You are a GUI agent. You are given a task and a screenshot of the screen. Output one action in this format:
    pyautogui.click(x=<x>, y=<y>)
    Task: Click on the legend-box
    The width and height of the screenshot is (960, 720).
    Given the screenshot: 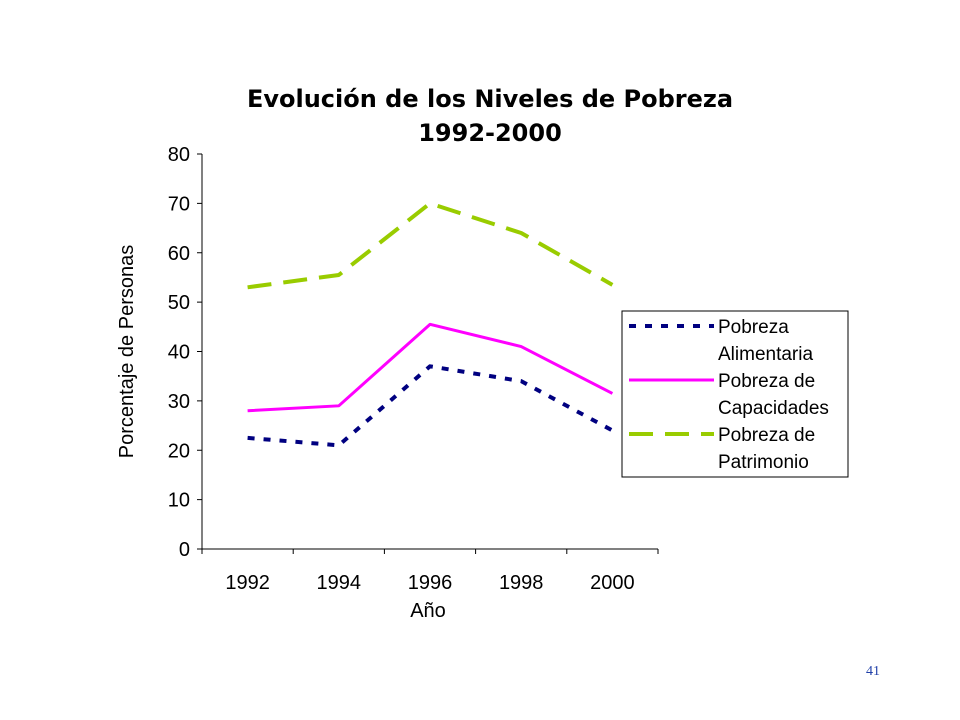 What is the action you would take?
    pyautogui.click(x=735, y=394)
    